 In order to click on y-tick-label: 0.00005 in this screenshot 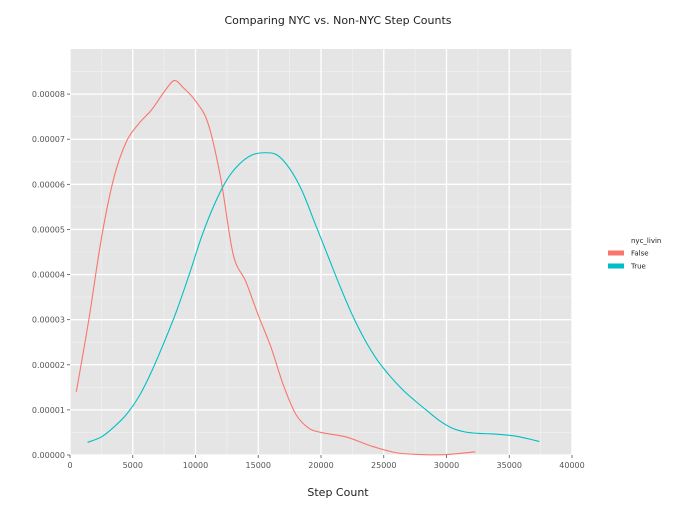, I will do `click(48, 229)`.